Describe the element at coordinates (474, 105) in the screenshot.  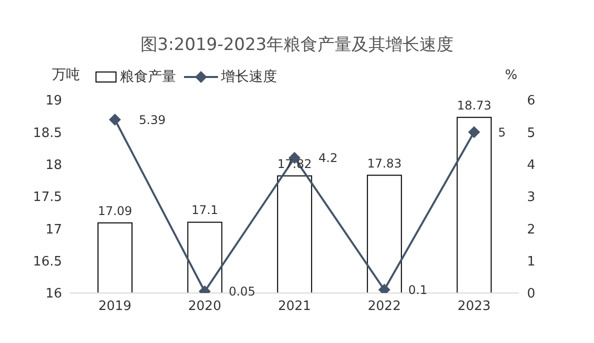
I see `data-label: 18.73` at that location.